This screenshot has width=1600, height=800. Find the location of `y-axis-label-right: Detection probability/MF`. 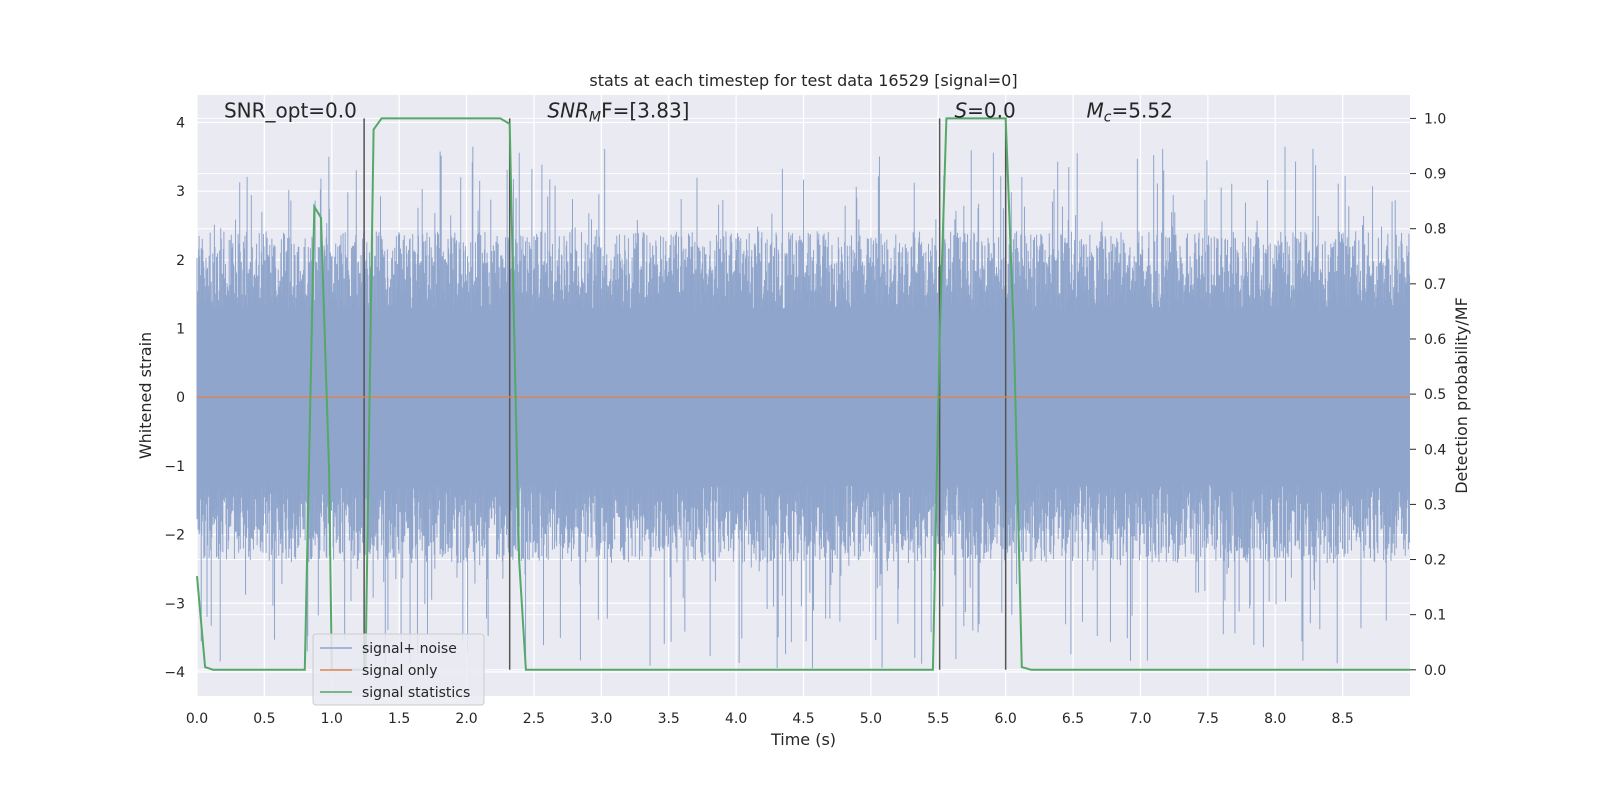

y-axis-label-right: Detection probability/MF is located at coordinates (1461, 395).